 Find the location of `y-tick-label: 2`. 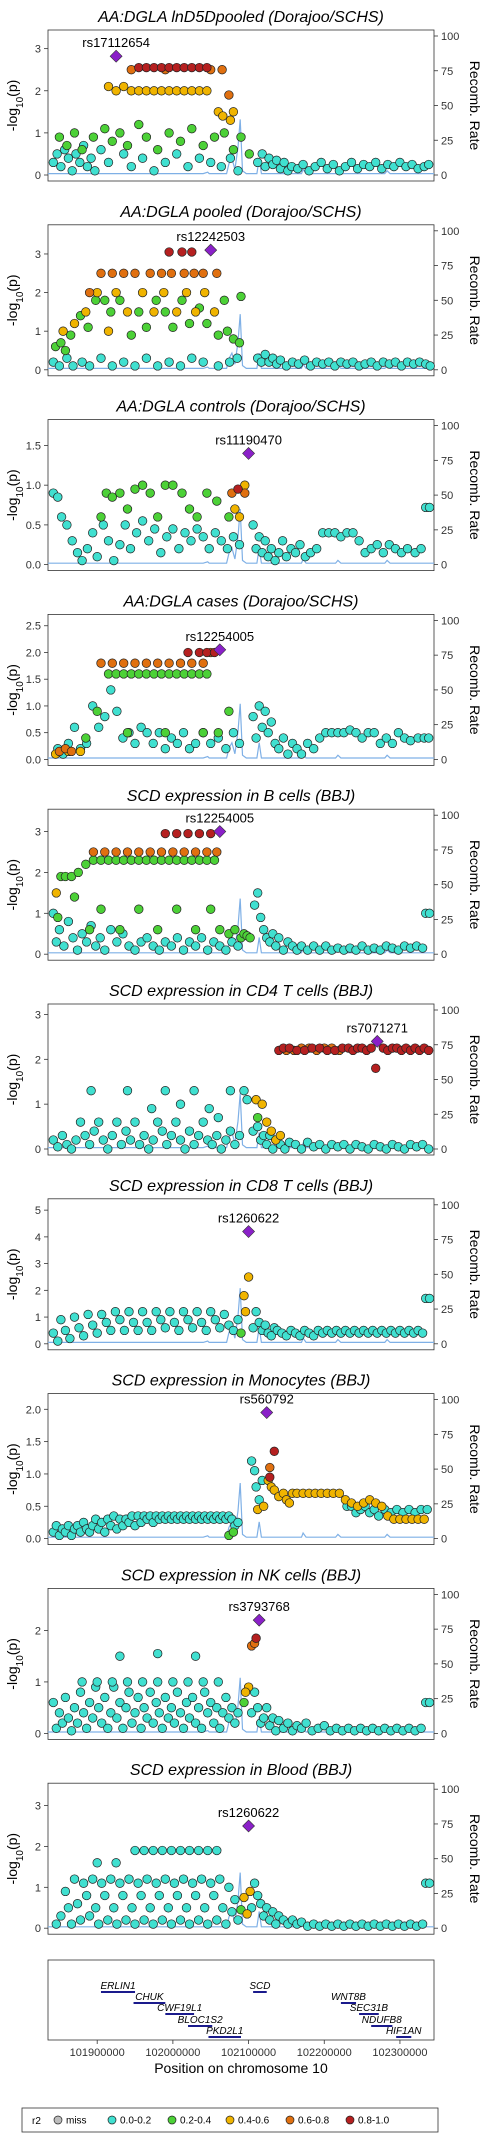

y-tick-label: 2 is located at coordinates (38, 1291).